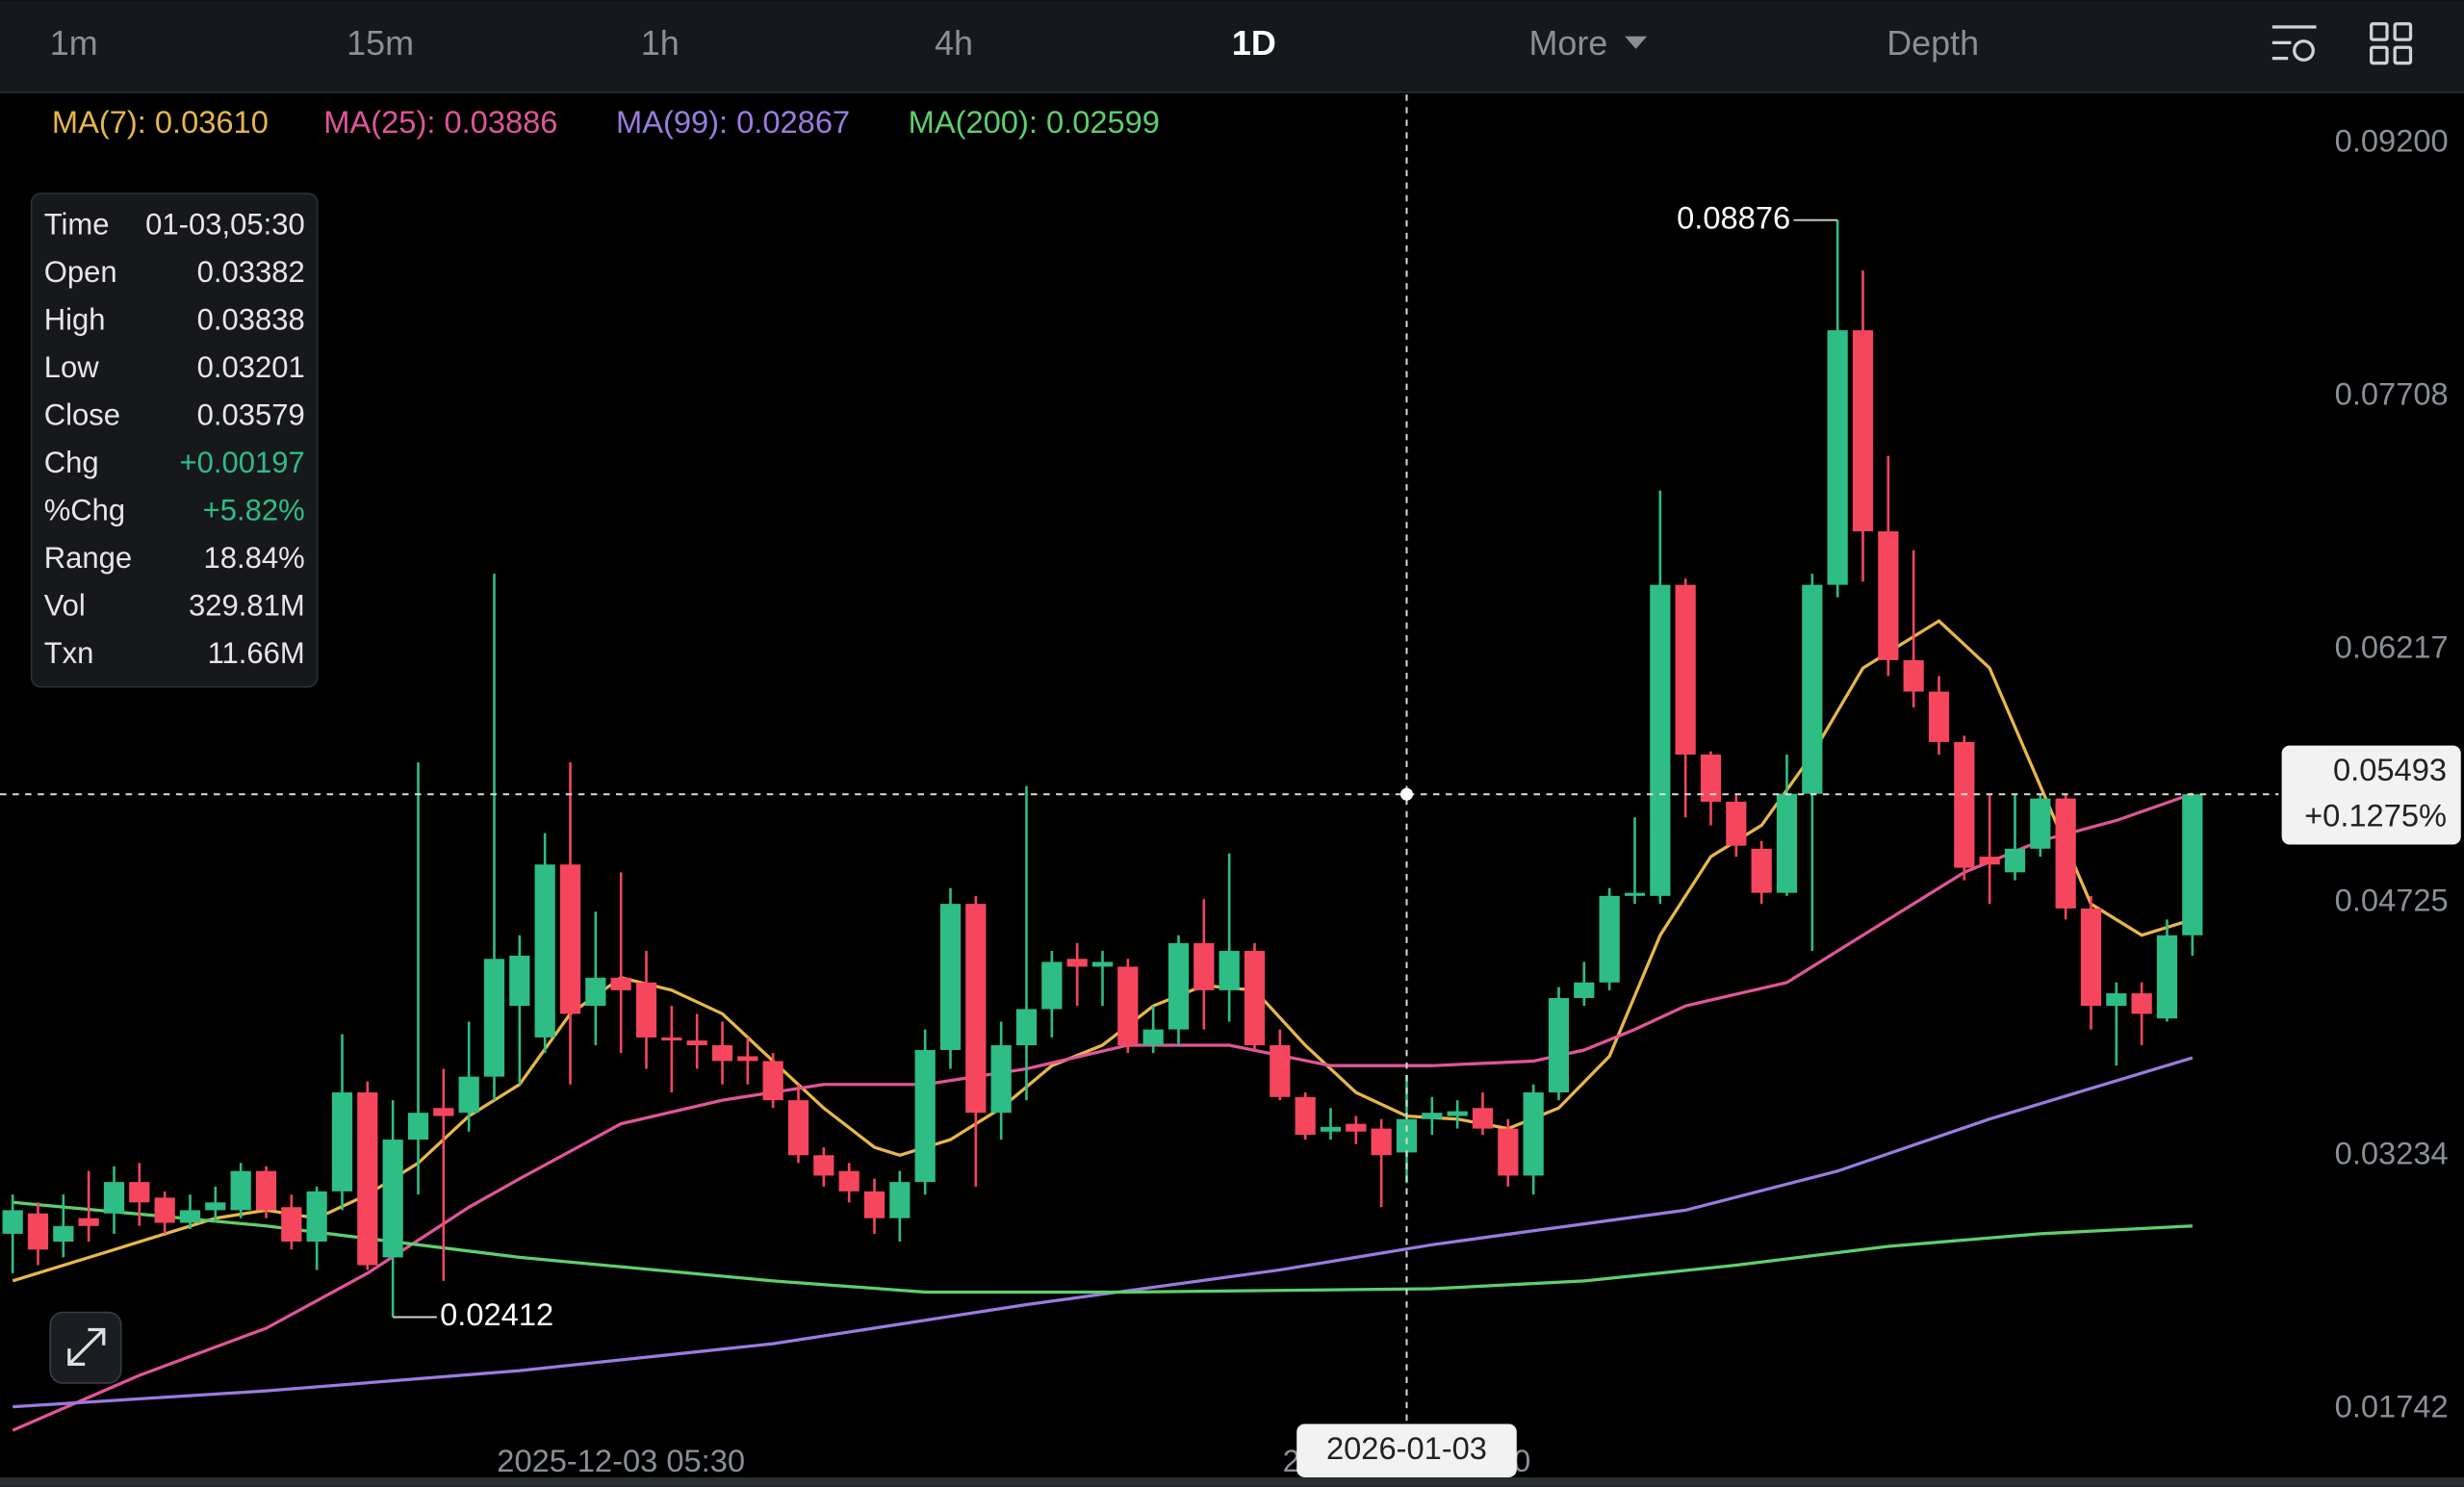 The width and height of the screenshot is (2464, 1487). I want to click on dropdown-caret, so click(1636, 42).